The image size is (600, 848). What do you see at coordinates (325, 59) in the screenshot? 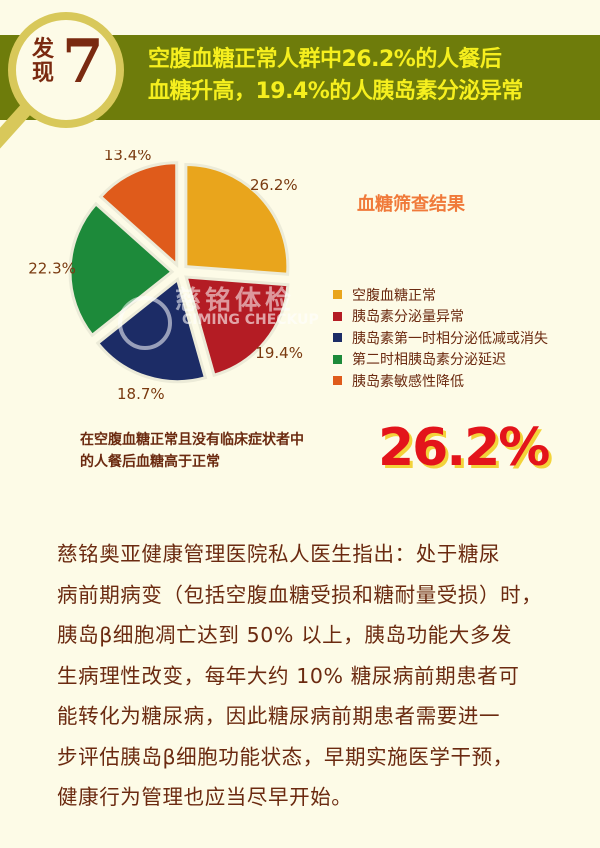
I see `headline-line-1: 空腹血糖正常人群中26.2%的人餐后` at bounding box center [325, 59].